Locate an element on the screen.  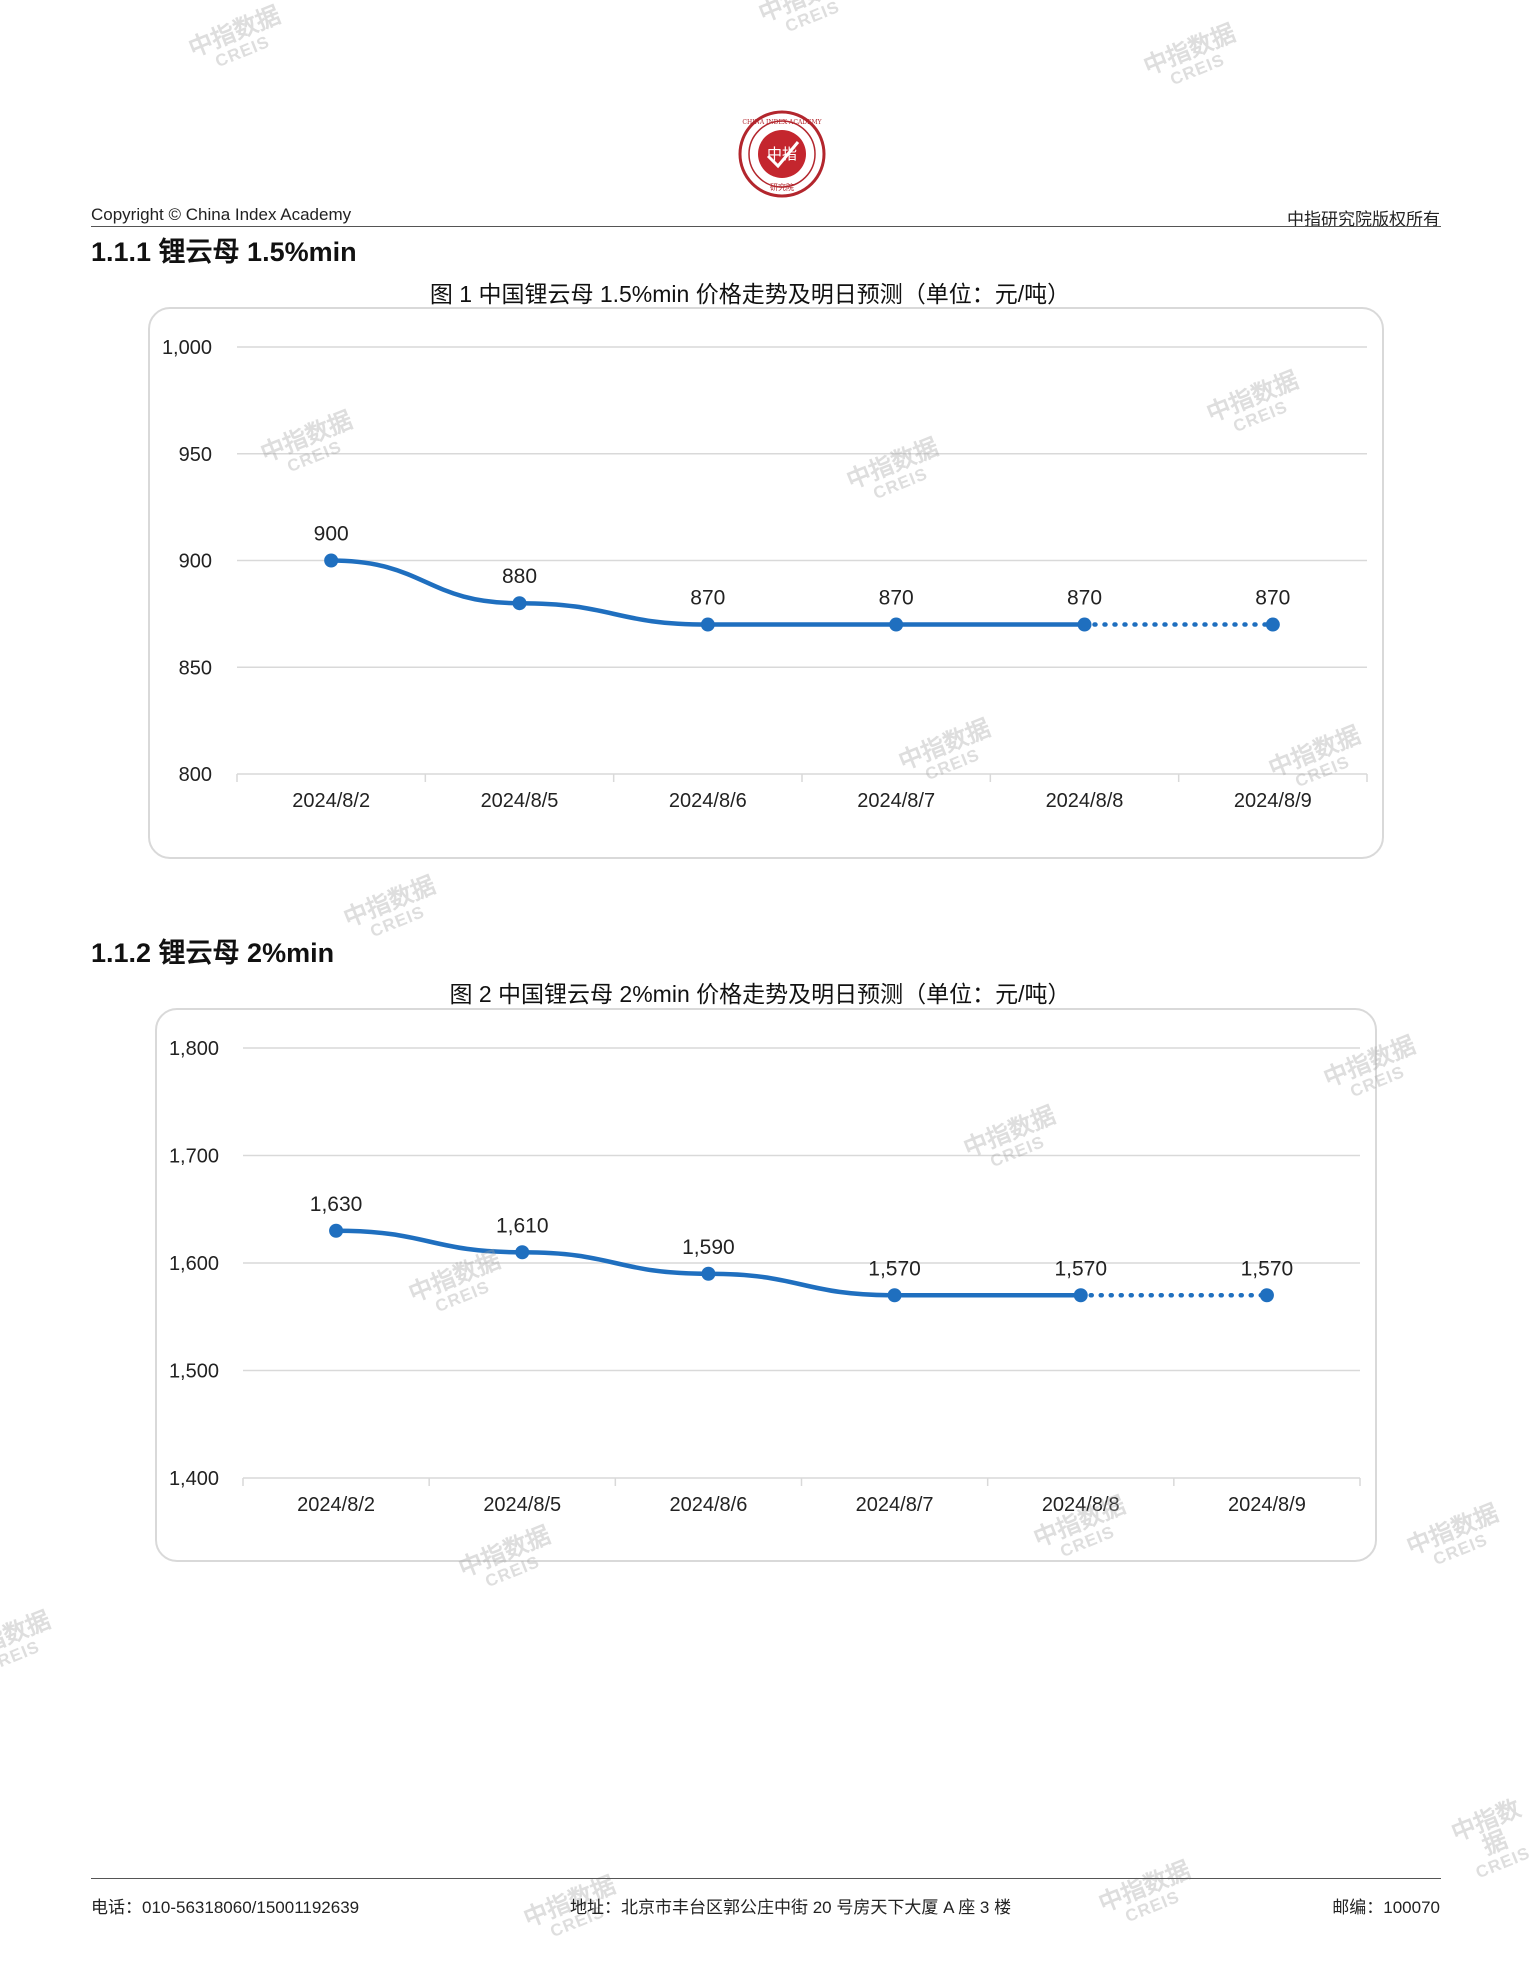
data-label: 1,610 is located at coordinates (522, 1225).